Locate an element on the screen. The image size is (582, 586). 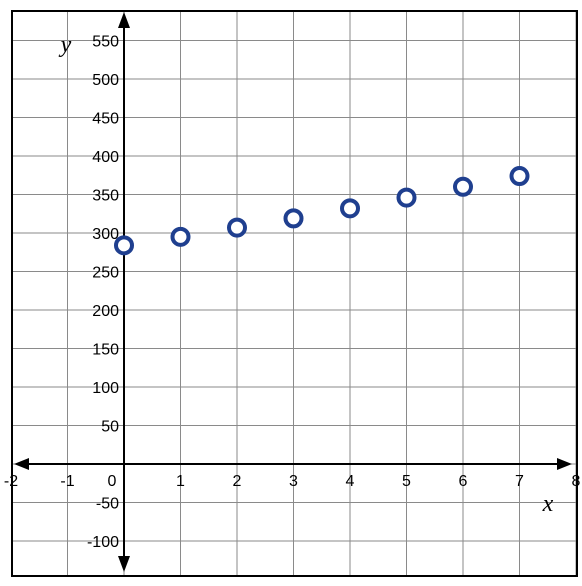
y-tick-label: -100 is located at coordinates (103, 542).